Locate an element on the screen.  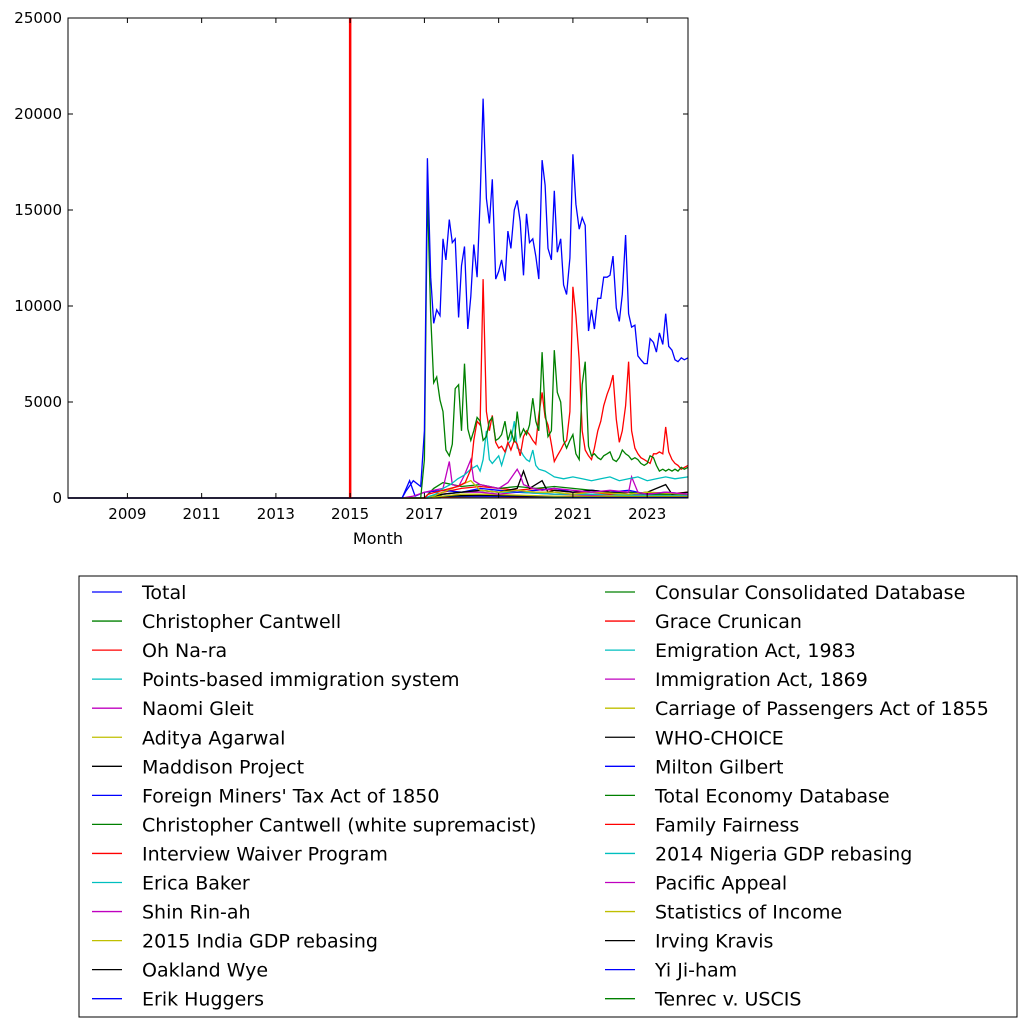
legend-label: 2015 India GDP rebasing is located at coordinates (260, 942).